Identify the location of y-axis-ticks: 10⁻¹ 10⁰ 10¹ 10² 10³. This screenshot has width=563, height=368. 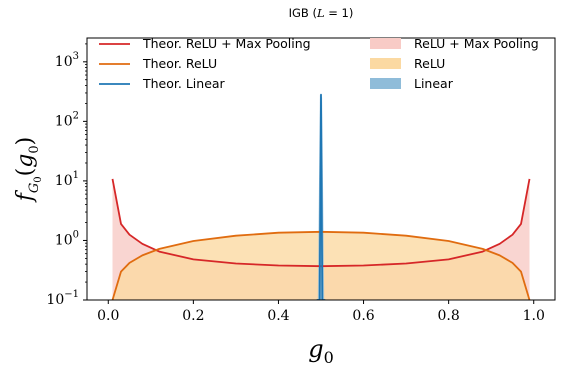
(66, 175).